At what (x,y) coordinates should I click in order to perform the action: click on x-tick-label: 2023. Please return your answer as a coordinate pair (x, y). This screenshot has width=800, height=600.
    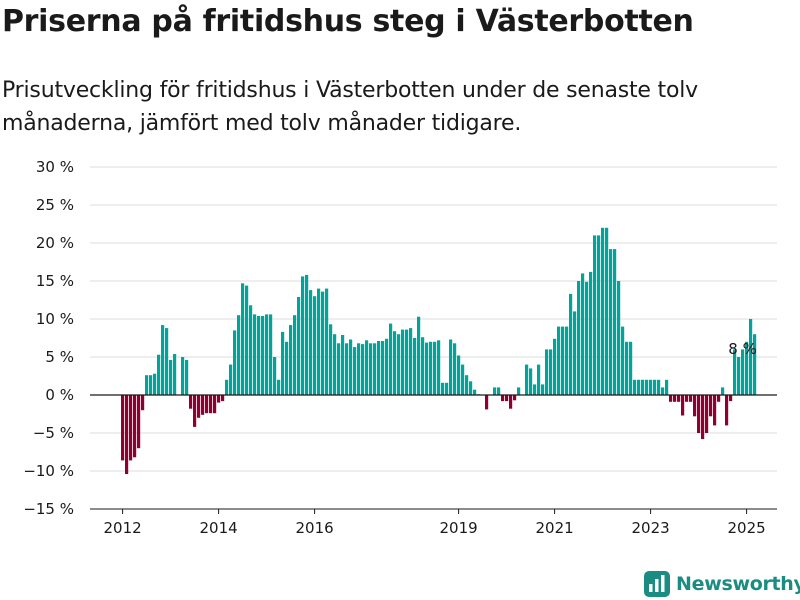
    Looking at the image, I should click on (651, 528).